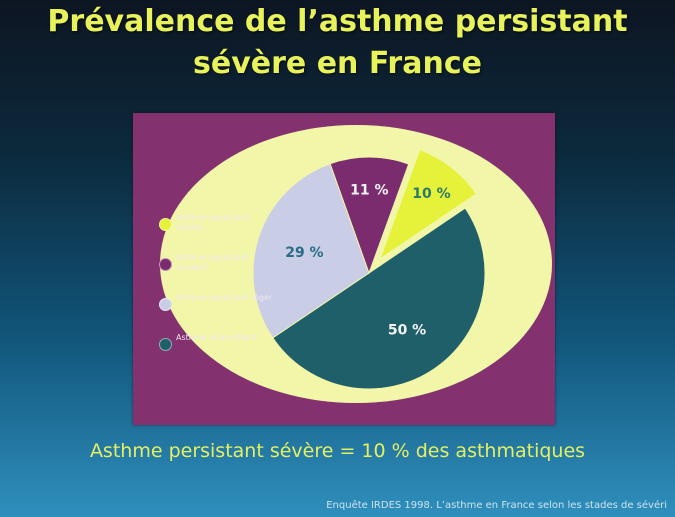  Describe the element at coordinates (431, 194) in the screenshot. I see `pie-slice-label-asthme-persistant-severe: 10 %` at that location.